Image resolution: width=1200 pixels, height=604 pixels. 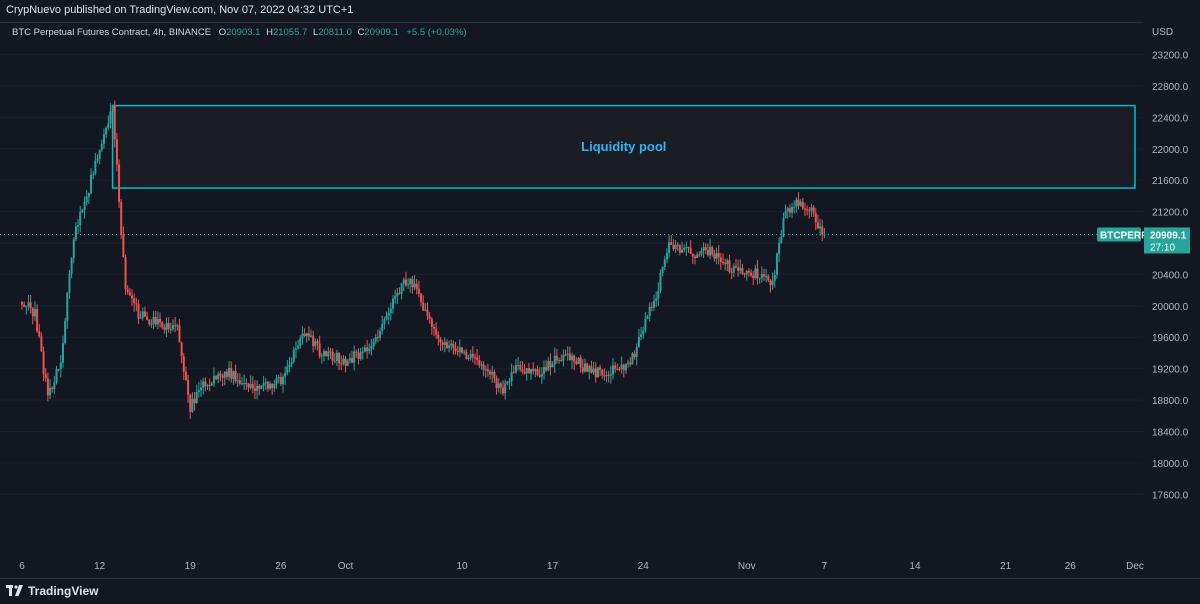 I want to click on liquidity-pool-box, so click(x=623, y=146).